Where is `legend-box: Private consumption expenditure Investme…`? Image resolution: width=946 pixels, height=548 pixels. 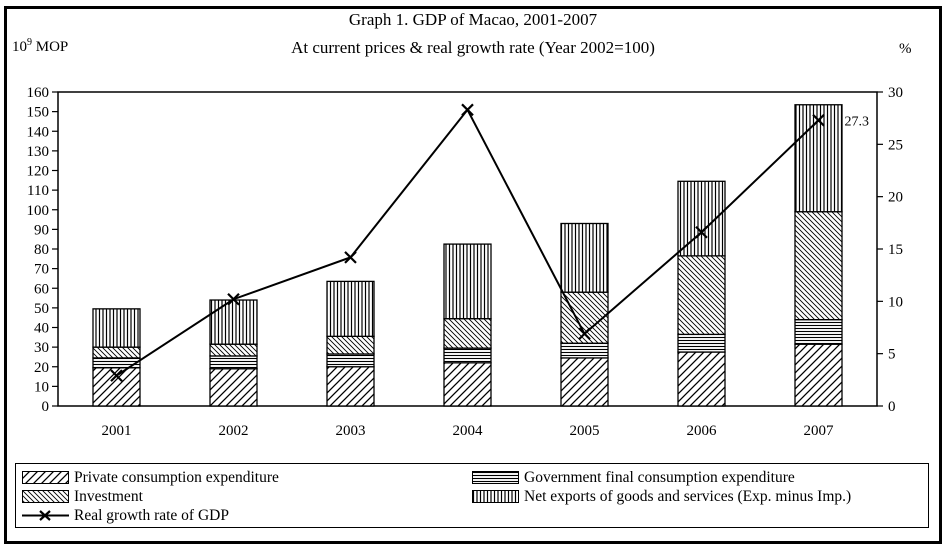 legend-box: Private consumption expenditure Investme… is located at coordinates (472, 495).